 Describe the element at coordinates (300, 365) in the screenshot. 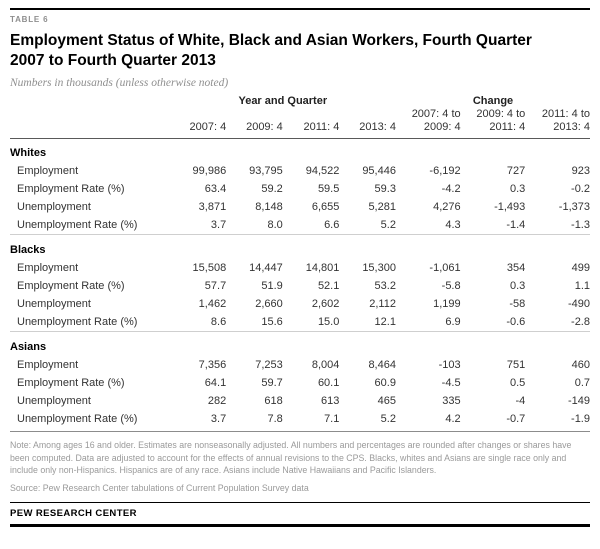

I see `table-row: Employment 7,356 7,253 8,004 8,464 -103 751 460` at that location.